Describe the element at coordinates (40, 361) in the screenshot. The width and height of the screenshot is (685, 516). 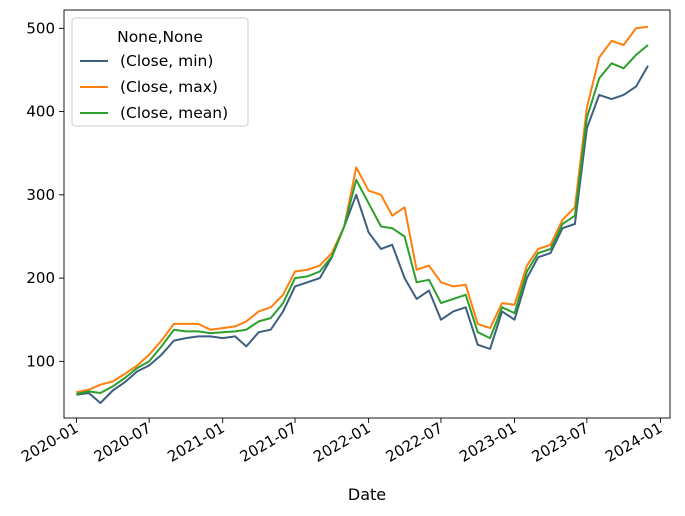
I see `y-tick-label: 100` at that location.